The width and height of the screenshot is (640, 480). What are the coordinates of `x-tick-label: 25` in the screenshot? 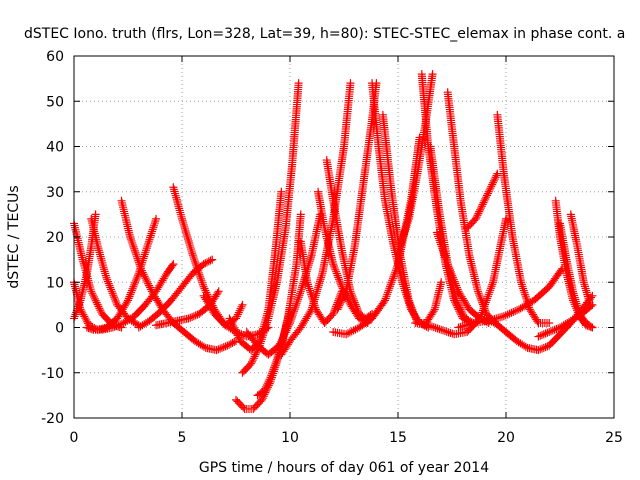 It's located at (614, 438).